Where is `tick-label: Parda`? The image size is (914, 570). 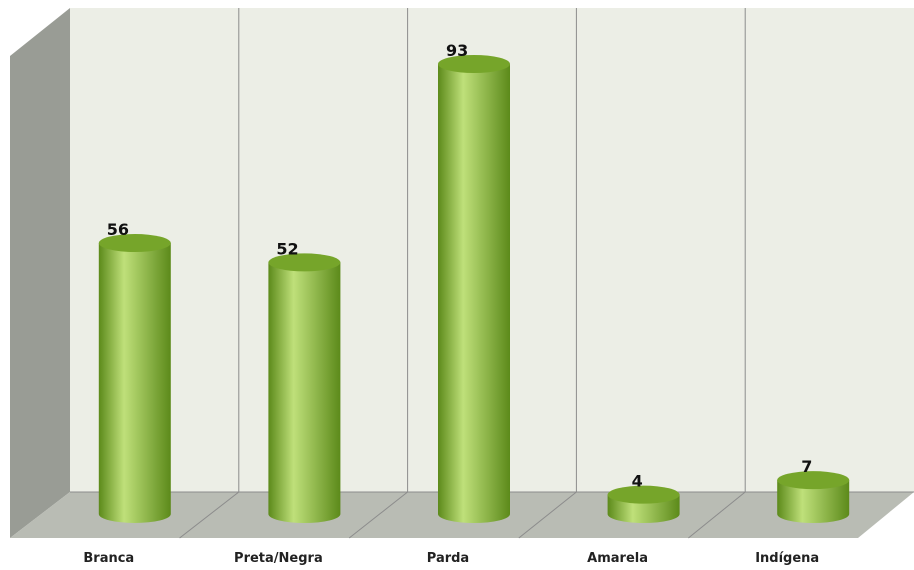
tick-label: Parda is located at coordinates (448, 558).